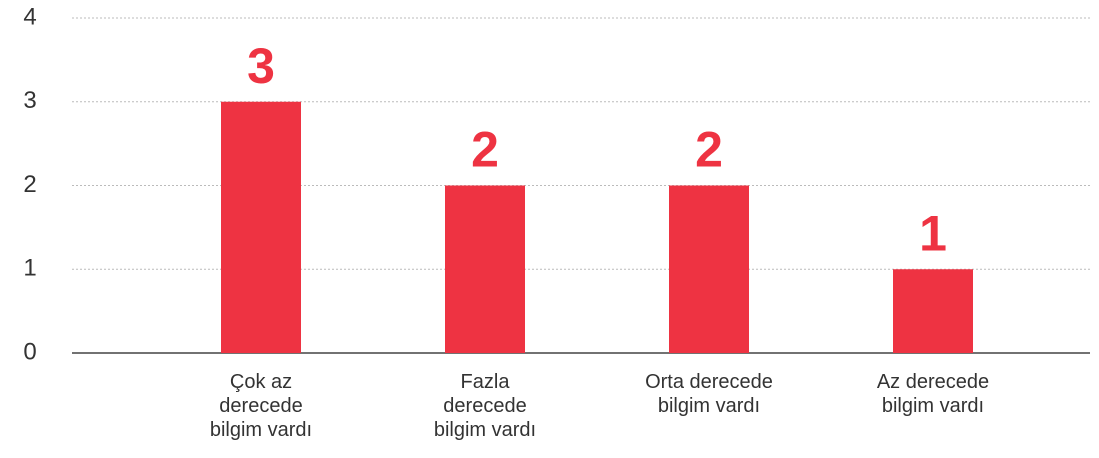 The image size is (1099, 458). I want to click on x-tick-label: Orta derecede bilgim vardı, so click(709, 394).